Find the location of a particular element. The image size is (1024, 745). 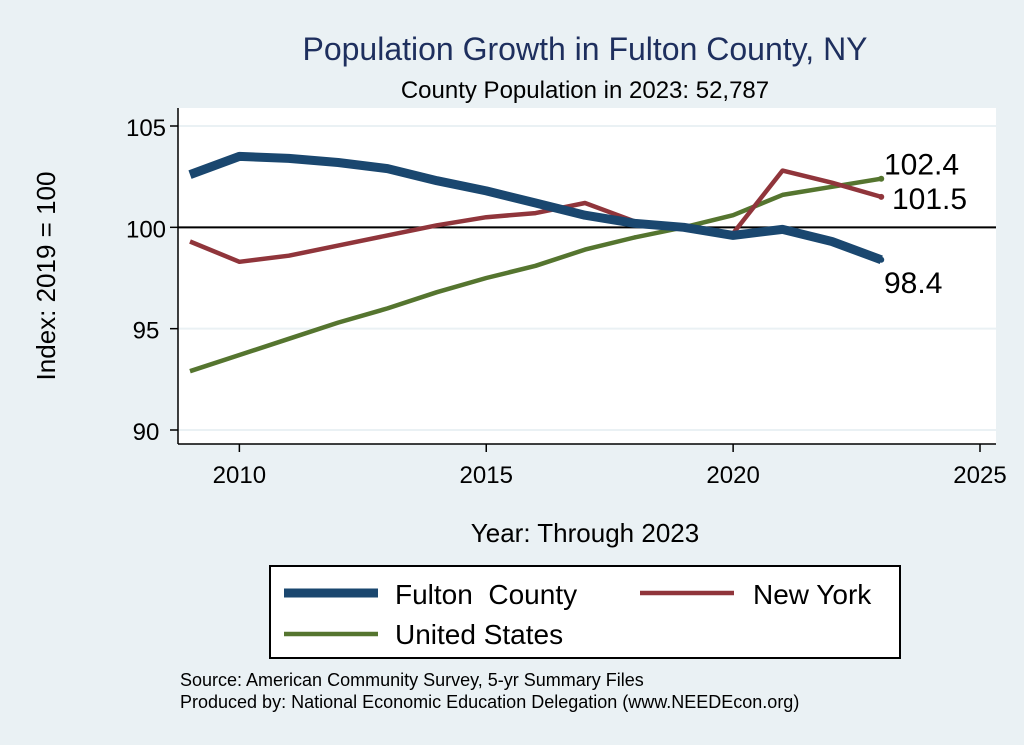

y-tick-label-100: 100 is located at coordinates (146, 229).